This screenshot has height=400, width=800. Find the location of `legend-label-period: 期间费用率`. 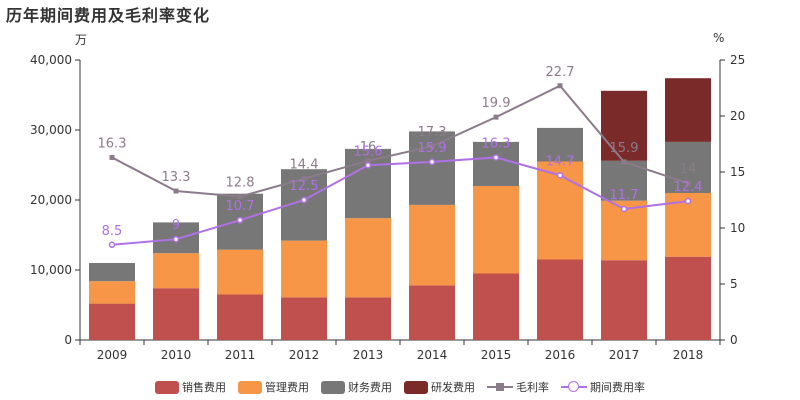

legend-label-period: 期间费用率 is located at coordinates (617, 387).